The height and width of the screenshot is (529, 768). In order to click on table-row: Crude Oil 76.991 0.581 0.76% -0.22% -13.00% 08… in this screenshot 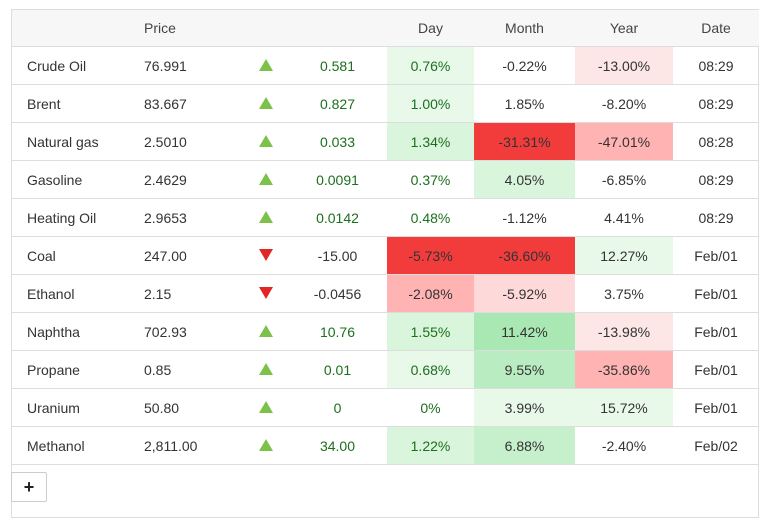, I will do `click(385, 65)`.